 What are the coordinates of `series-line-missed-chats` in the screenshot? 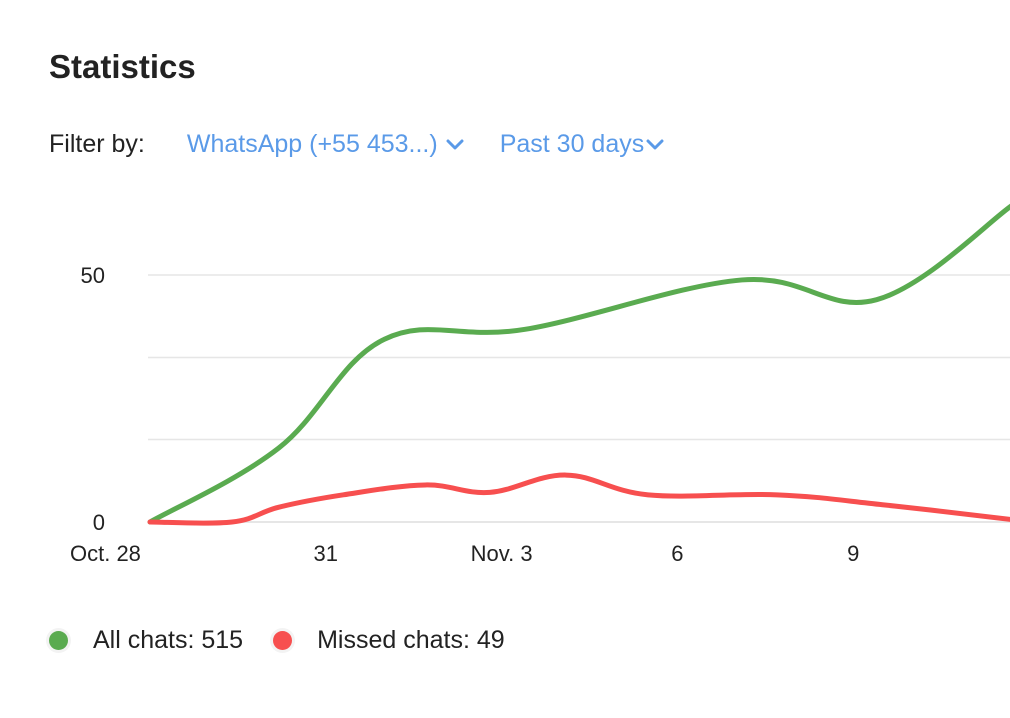 It's located at (578, 499).